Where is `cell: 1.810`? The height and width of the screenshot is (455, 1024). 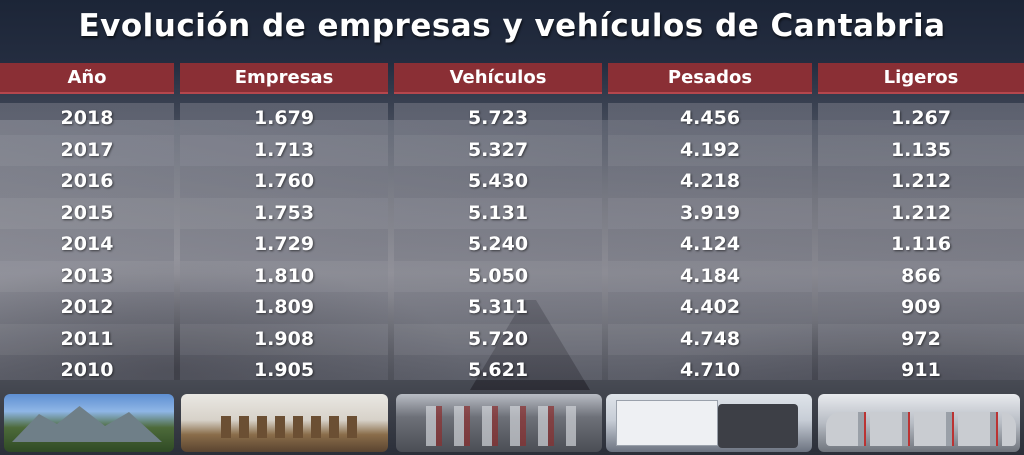 cell: 1.810 is located at coordinates (284, 276).